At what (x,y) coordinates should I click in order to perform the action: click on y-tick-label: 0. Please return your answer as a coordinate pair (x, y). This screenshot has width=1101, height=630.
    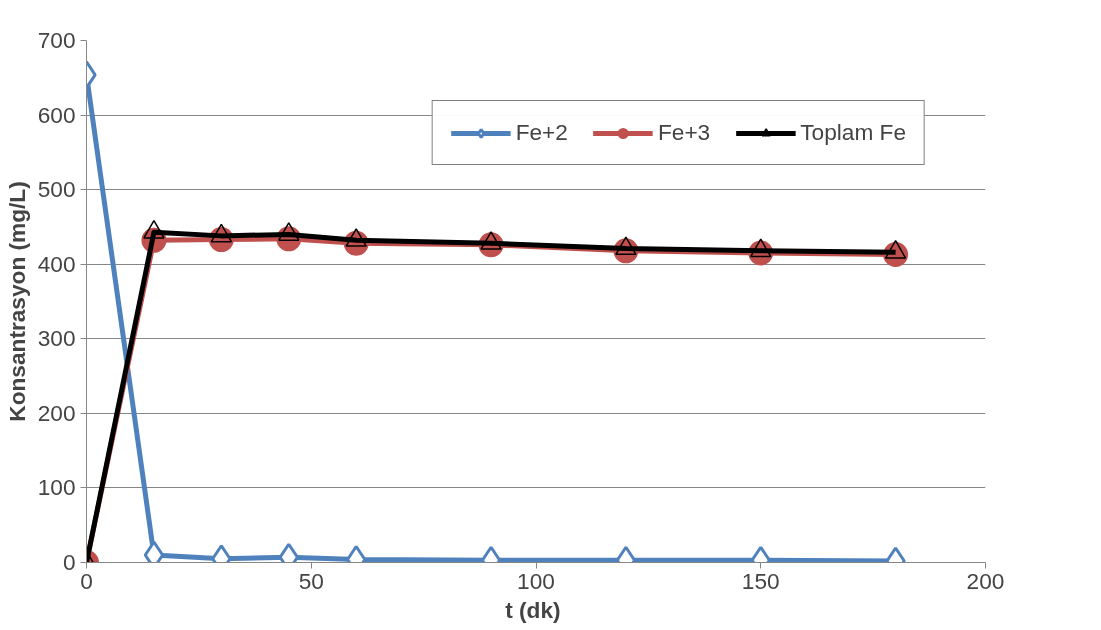
    Looking at the image, I should click on (69, 562).